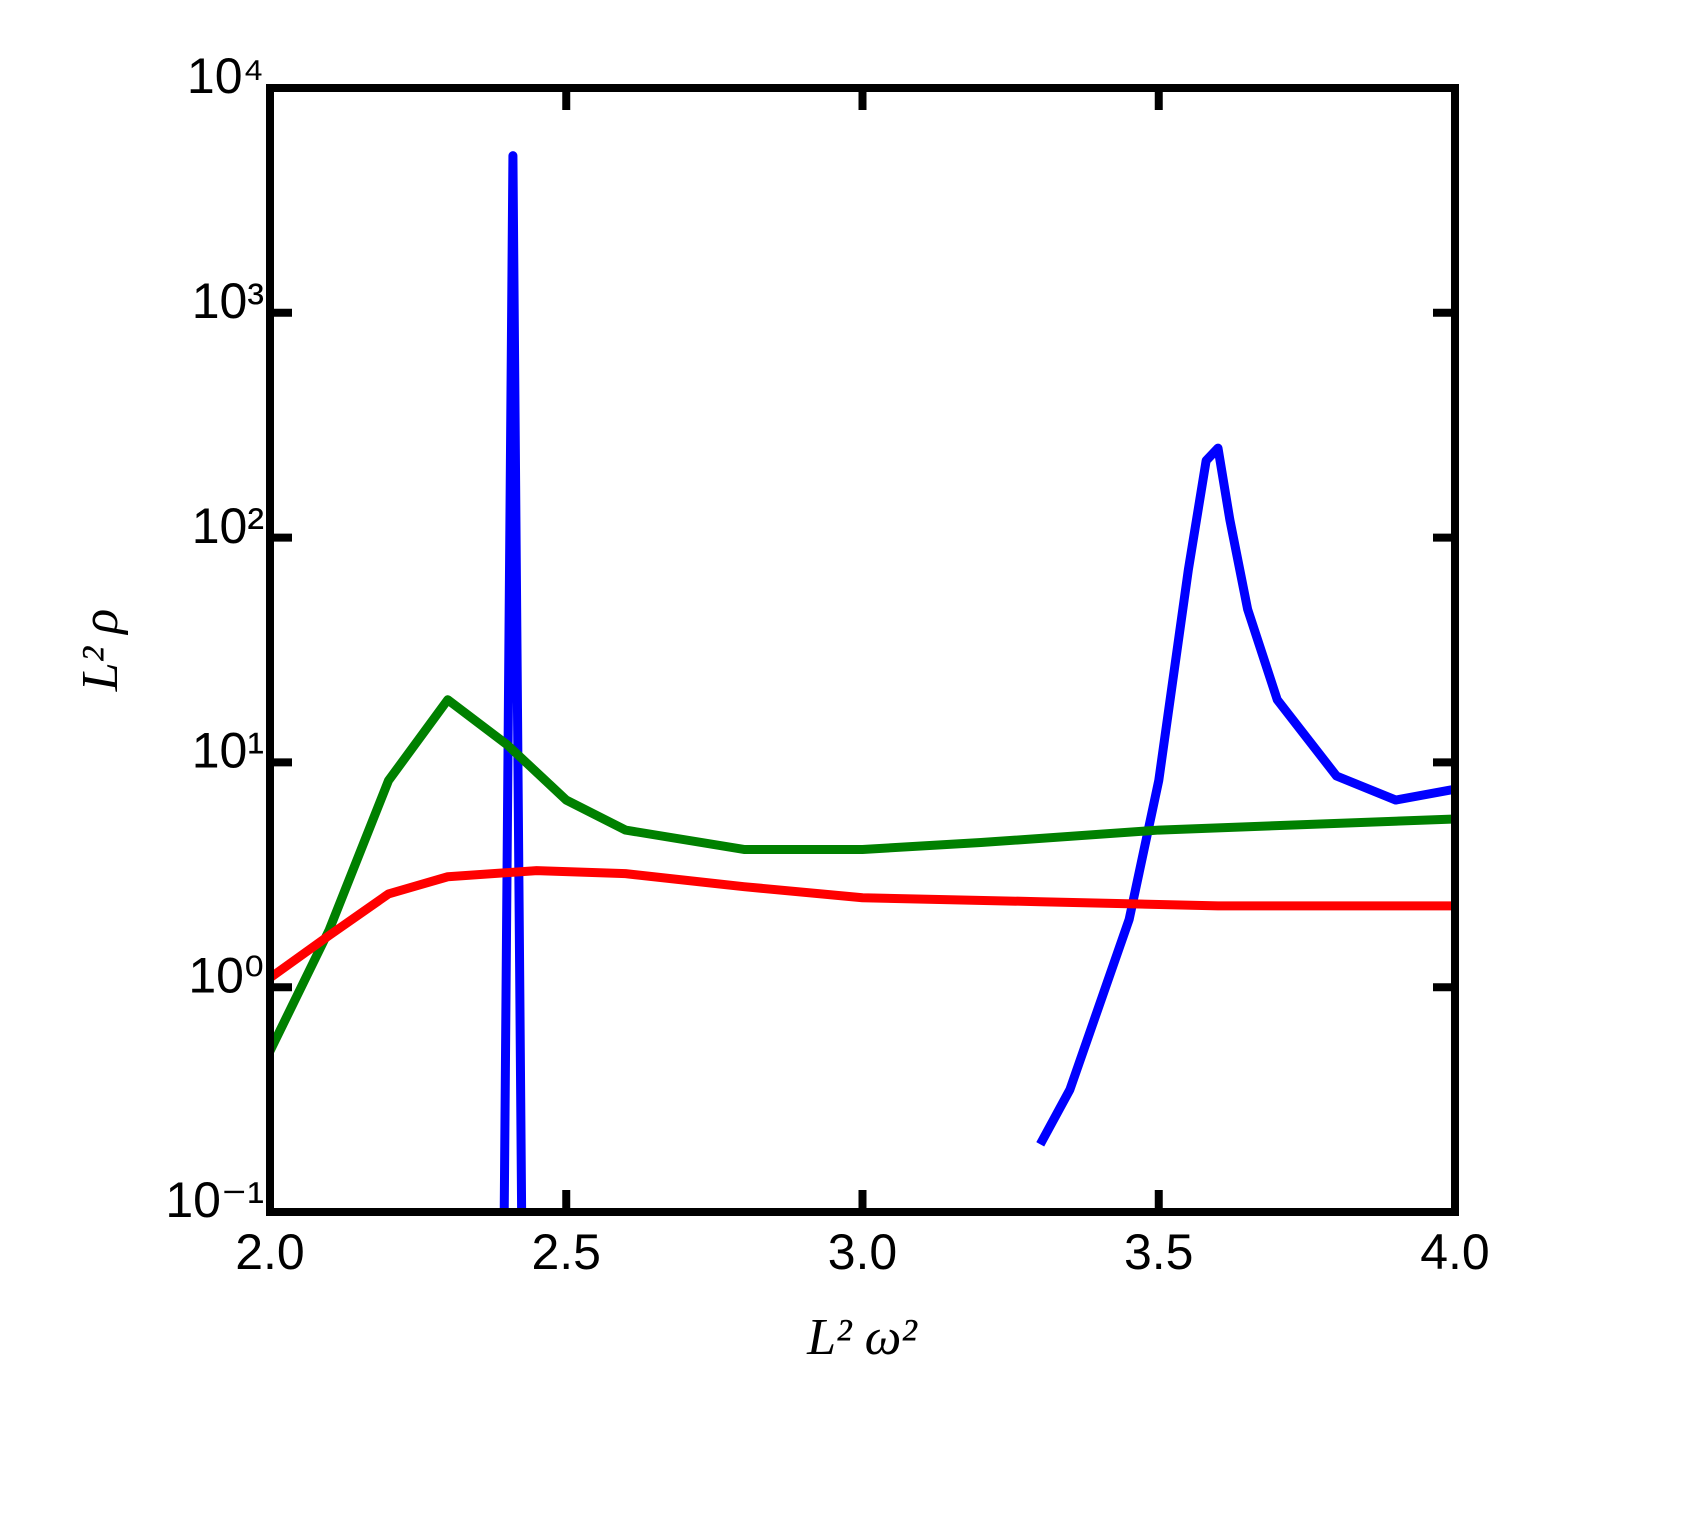  Describe the element at coordinates (1455, 1252) in the screenshot. I see `x-tick-label: 4.0` at that location.